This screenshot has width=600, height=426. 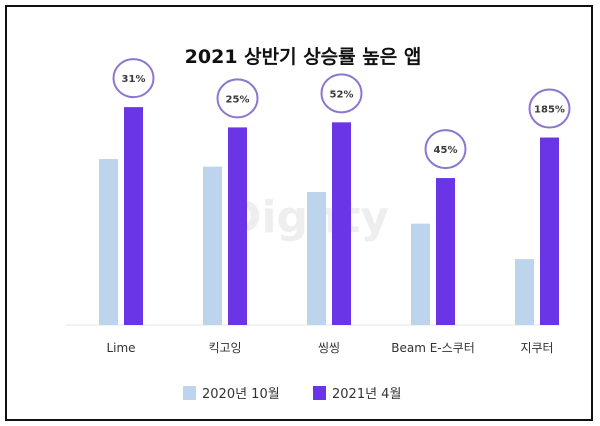 I want to click on bar-2020-beam-e-스쿠터, so click(x=420, y=274).